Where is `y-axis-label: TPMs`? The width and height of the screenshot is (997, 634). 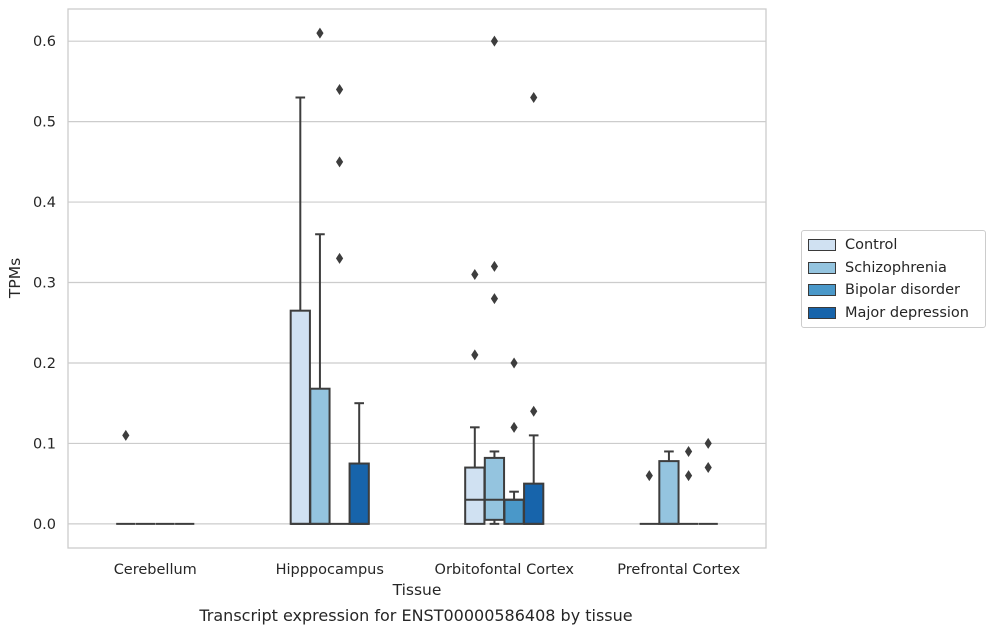 y-axis-label: TPMs is located at coordinates (15, 278).